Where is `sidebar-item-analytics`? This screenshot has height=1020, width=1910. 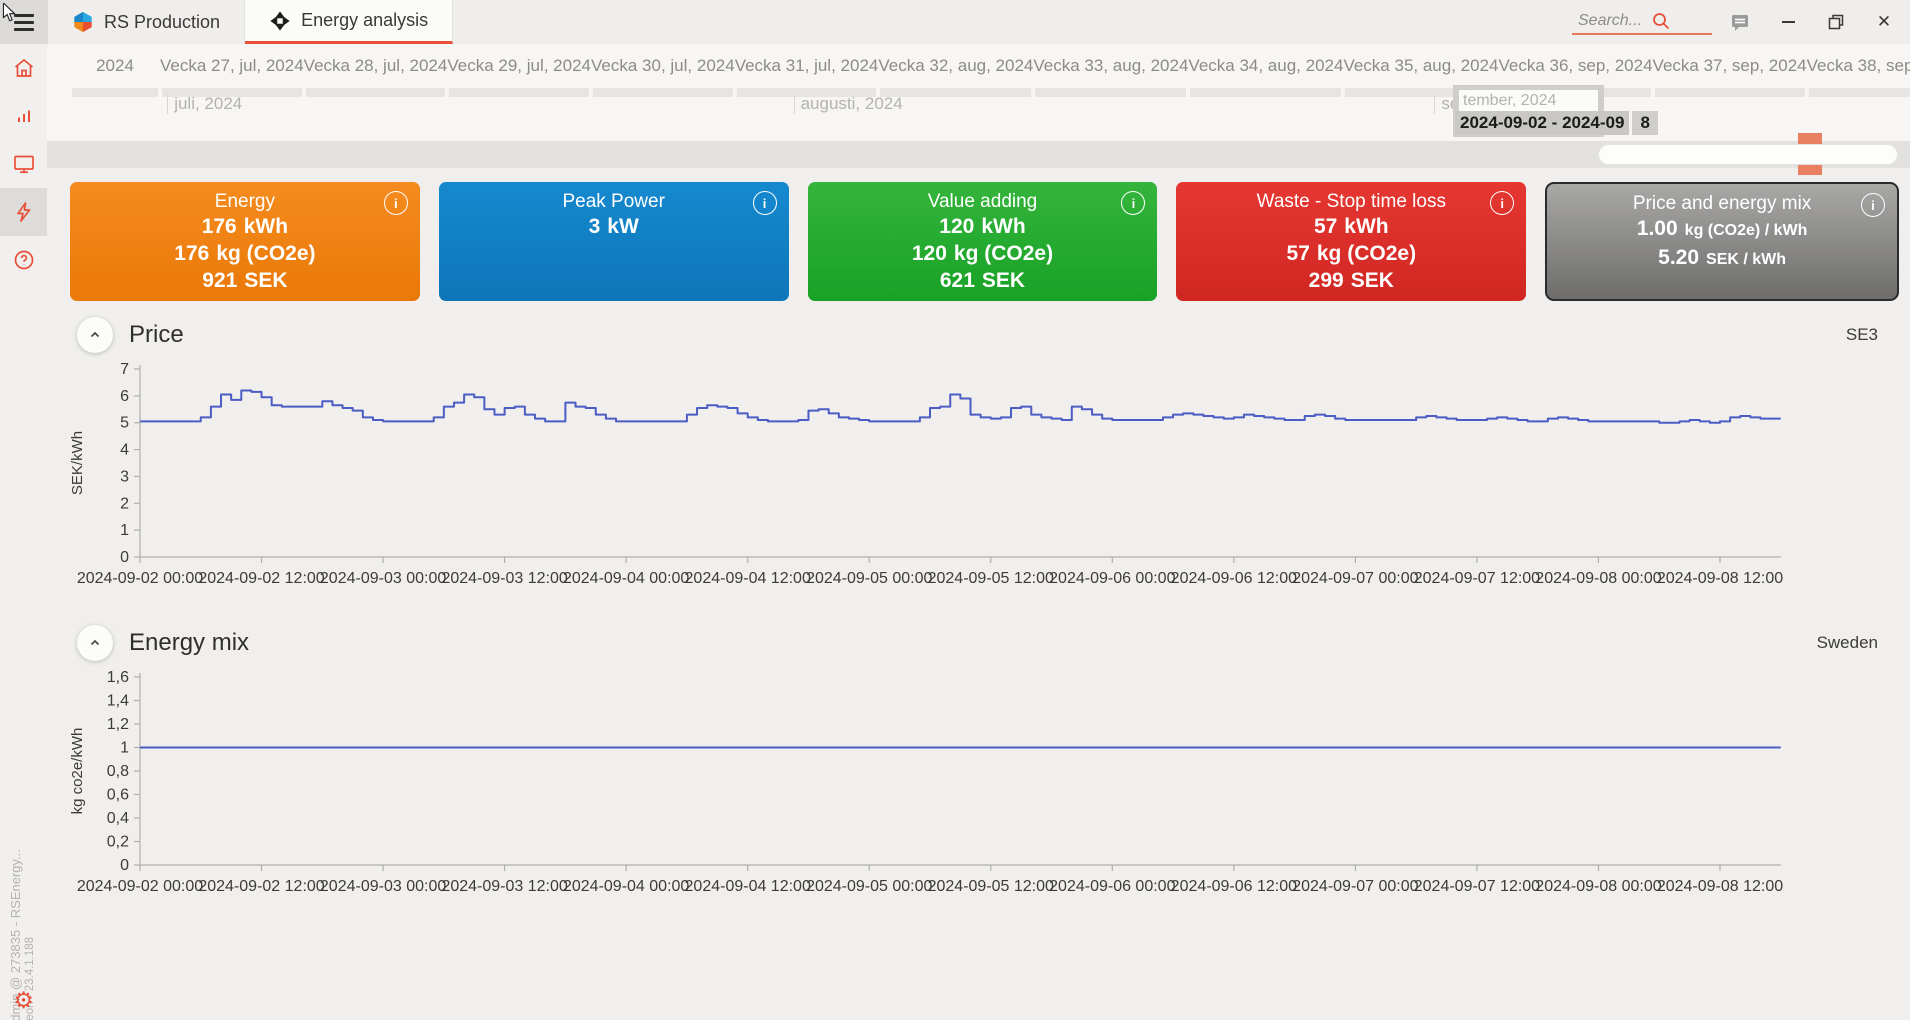 sidebar-item-analytics is located at coordinates (23, 116).